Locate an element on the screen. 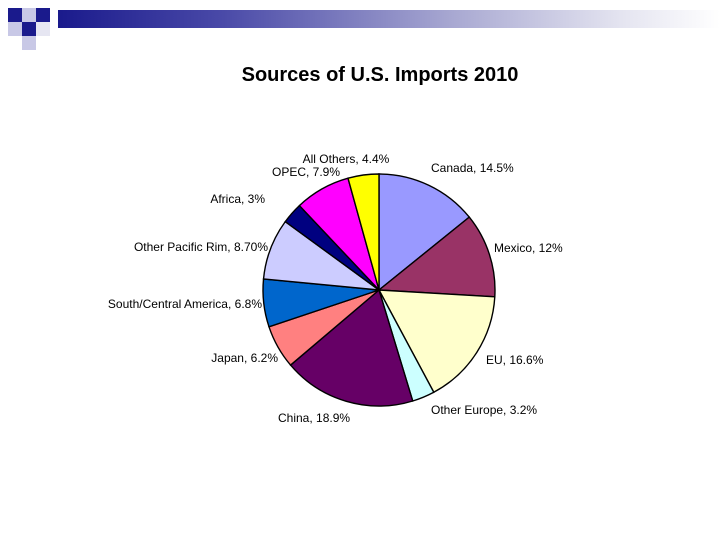 The width and height of the screenshot is (720, 540). slice-label-africa: Africa, 3% is located at coordinates (237, 199).